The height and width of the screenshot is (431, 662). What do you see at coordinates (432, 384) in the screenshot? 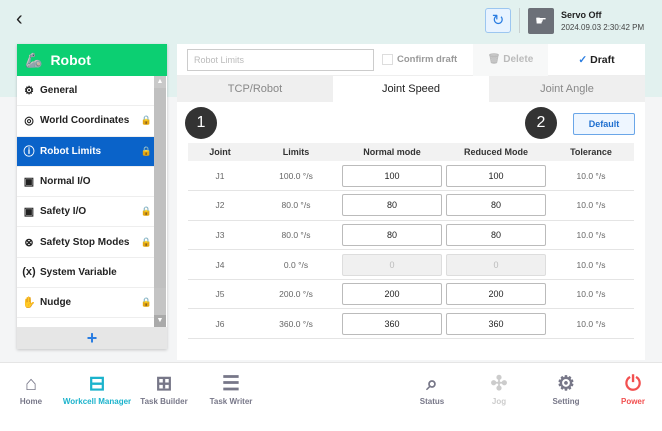
I see `status-icon: ⌕` at bounding box center [432, 384].